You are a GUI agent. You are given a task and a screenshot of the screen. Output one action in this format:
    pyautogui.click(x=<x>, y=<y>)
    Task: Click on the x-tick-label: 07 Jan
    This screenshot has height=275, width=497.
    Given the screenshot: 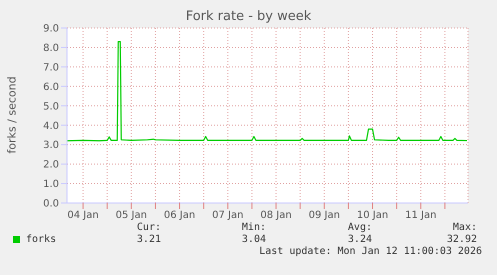 What is the action you would take?
    pyautogui.click(x=228, y=216)
    